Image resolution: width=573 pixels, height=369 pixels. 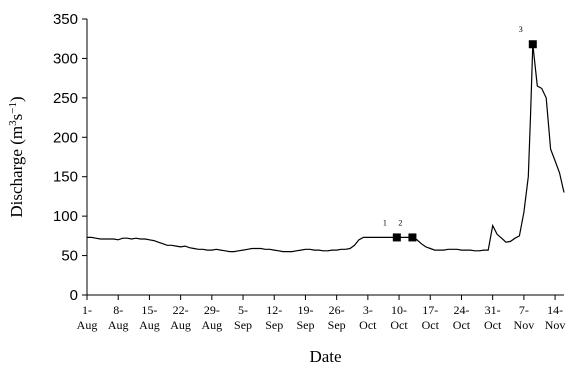 I want to click on y-axis-title: Discharge (m3s−1), so click(x=16, y=156).